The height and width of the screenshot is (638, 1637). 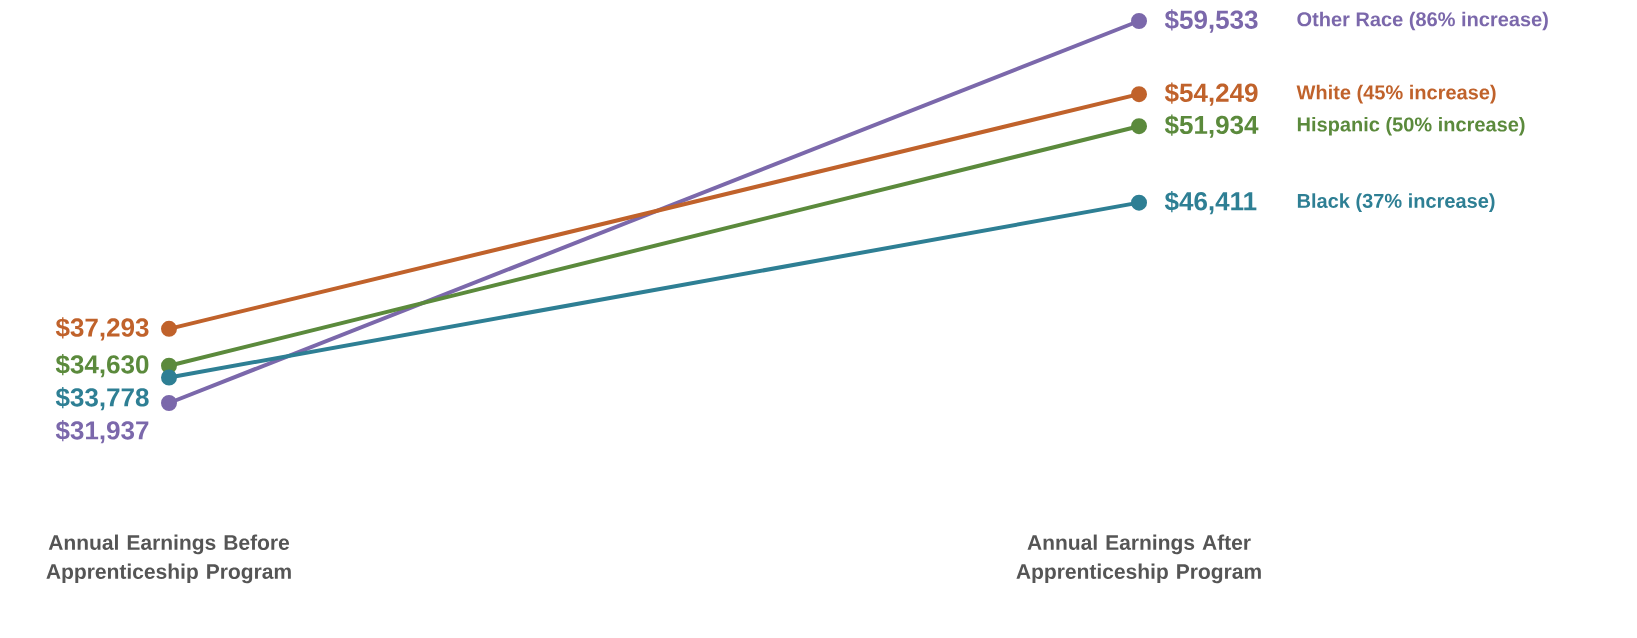 I want to click on data-label: $31,937, so click(x=102, y=432).